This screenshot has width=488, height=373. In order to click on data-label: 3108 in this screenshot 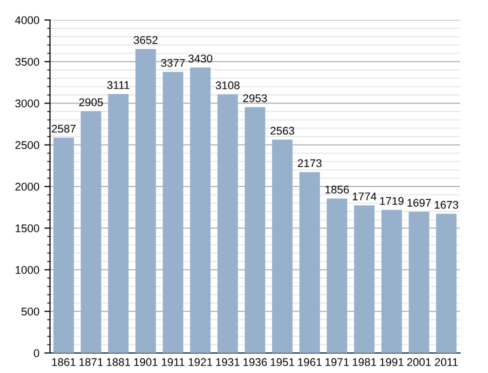, I will do `click(228, 85)`.